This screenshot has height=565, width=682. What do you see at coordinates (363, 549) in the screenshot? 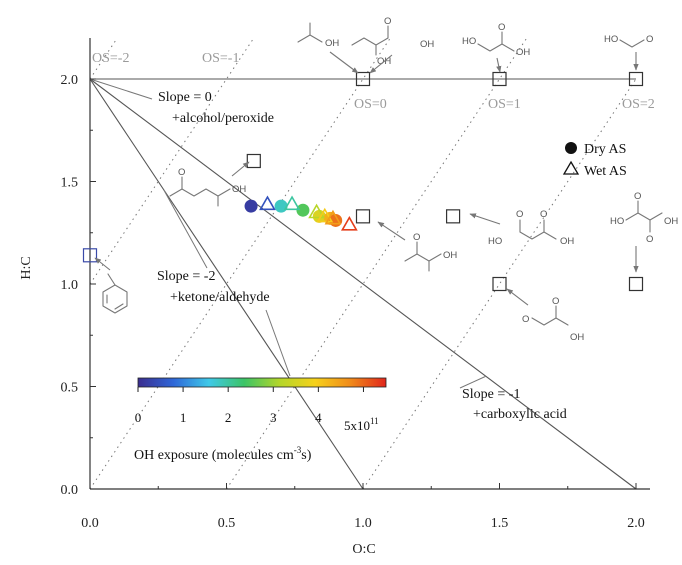
I see `x-axis-label: O:C` at bounding box center [363, 549].